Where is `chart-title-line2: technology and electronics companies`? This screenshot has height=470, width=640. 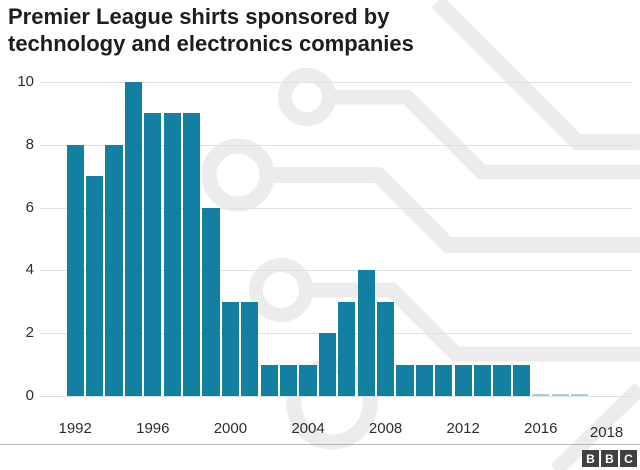
chart-title-line2: technology and electronics companies is located at coordinates (211, 43).